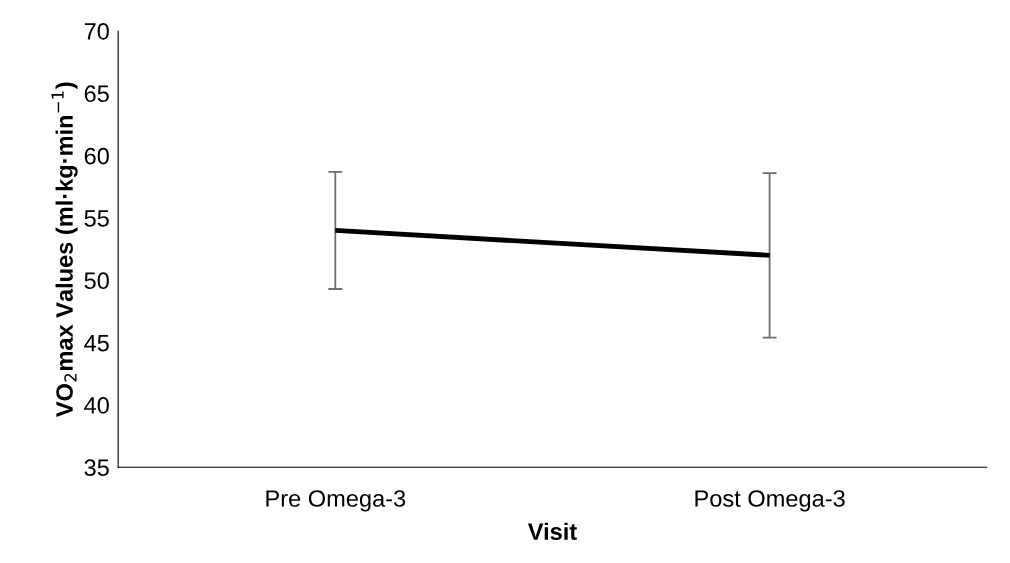  I want to click on x-tick-label: Post Omega-3, so click(770, 501).